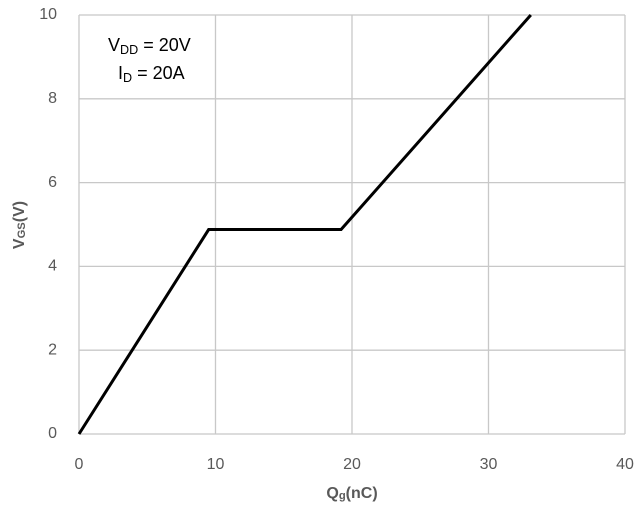  Describe the element at coordinates (19, 243) in the screenshot. I see `y-axis-label-part: V` at that location.